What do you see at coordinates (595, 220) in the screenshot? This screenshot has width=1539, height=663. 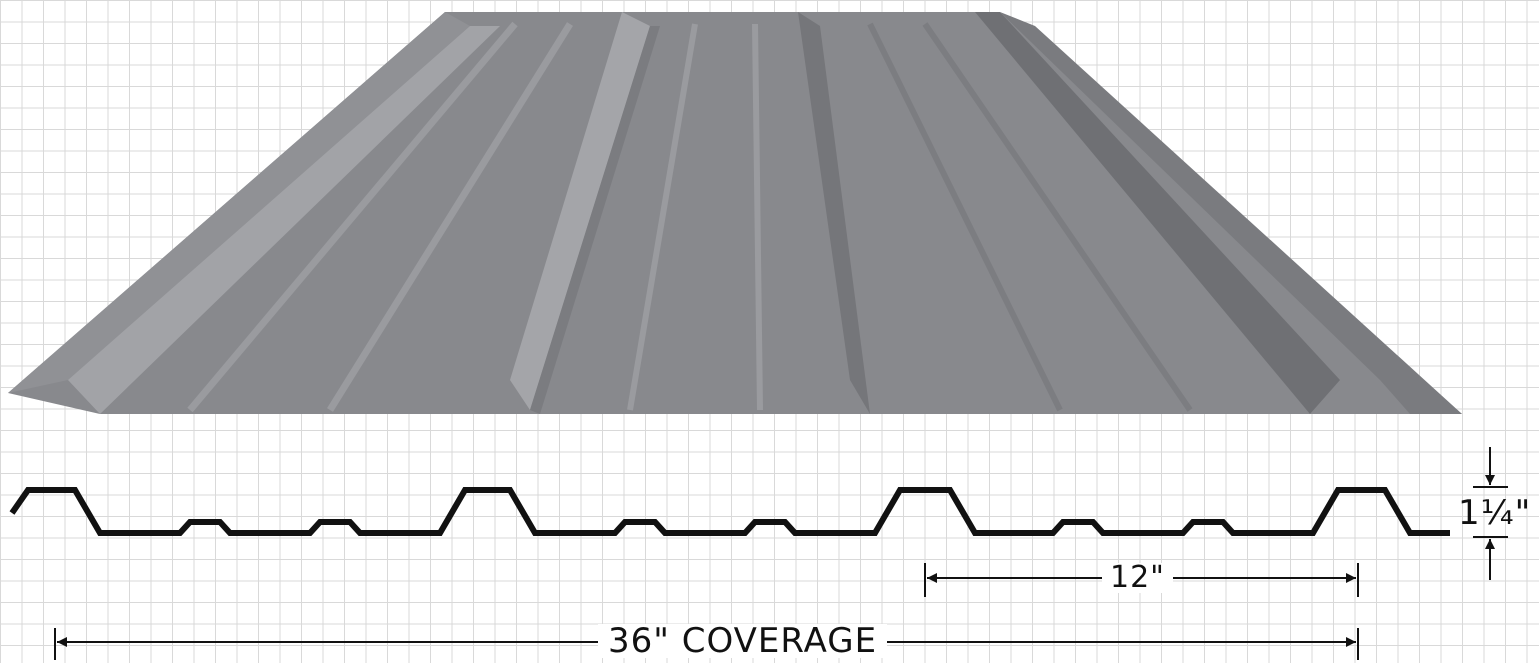 I see `panel-rib-center-left-shade` at bounding box center [595, 220].